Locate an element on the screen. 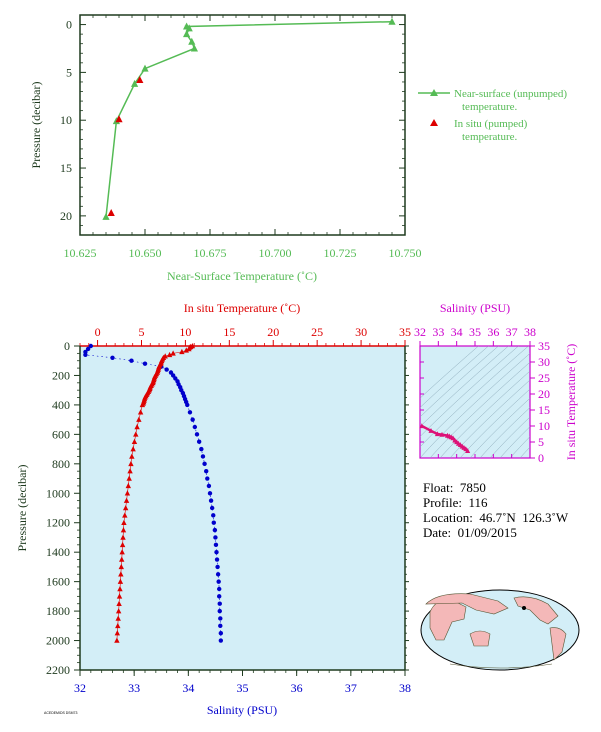 Image resolution: width=601 pixels, height=732 pixels. pres-tick-label: 800 is located at coordinates (61, 464).